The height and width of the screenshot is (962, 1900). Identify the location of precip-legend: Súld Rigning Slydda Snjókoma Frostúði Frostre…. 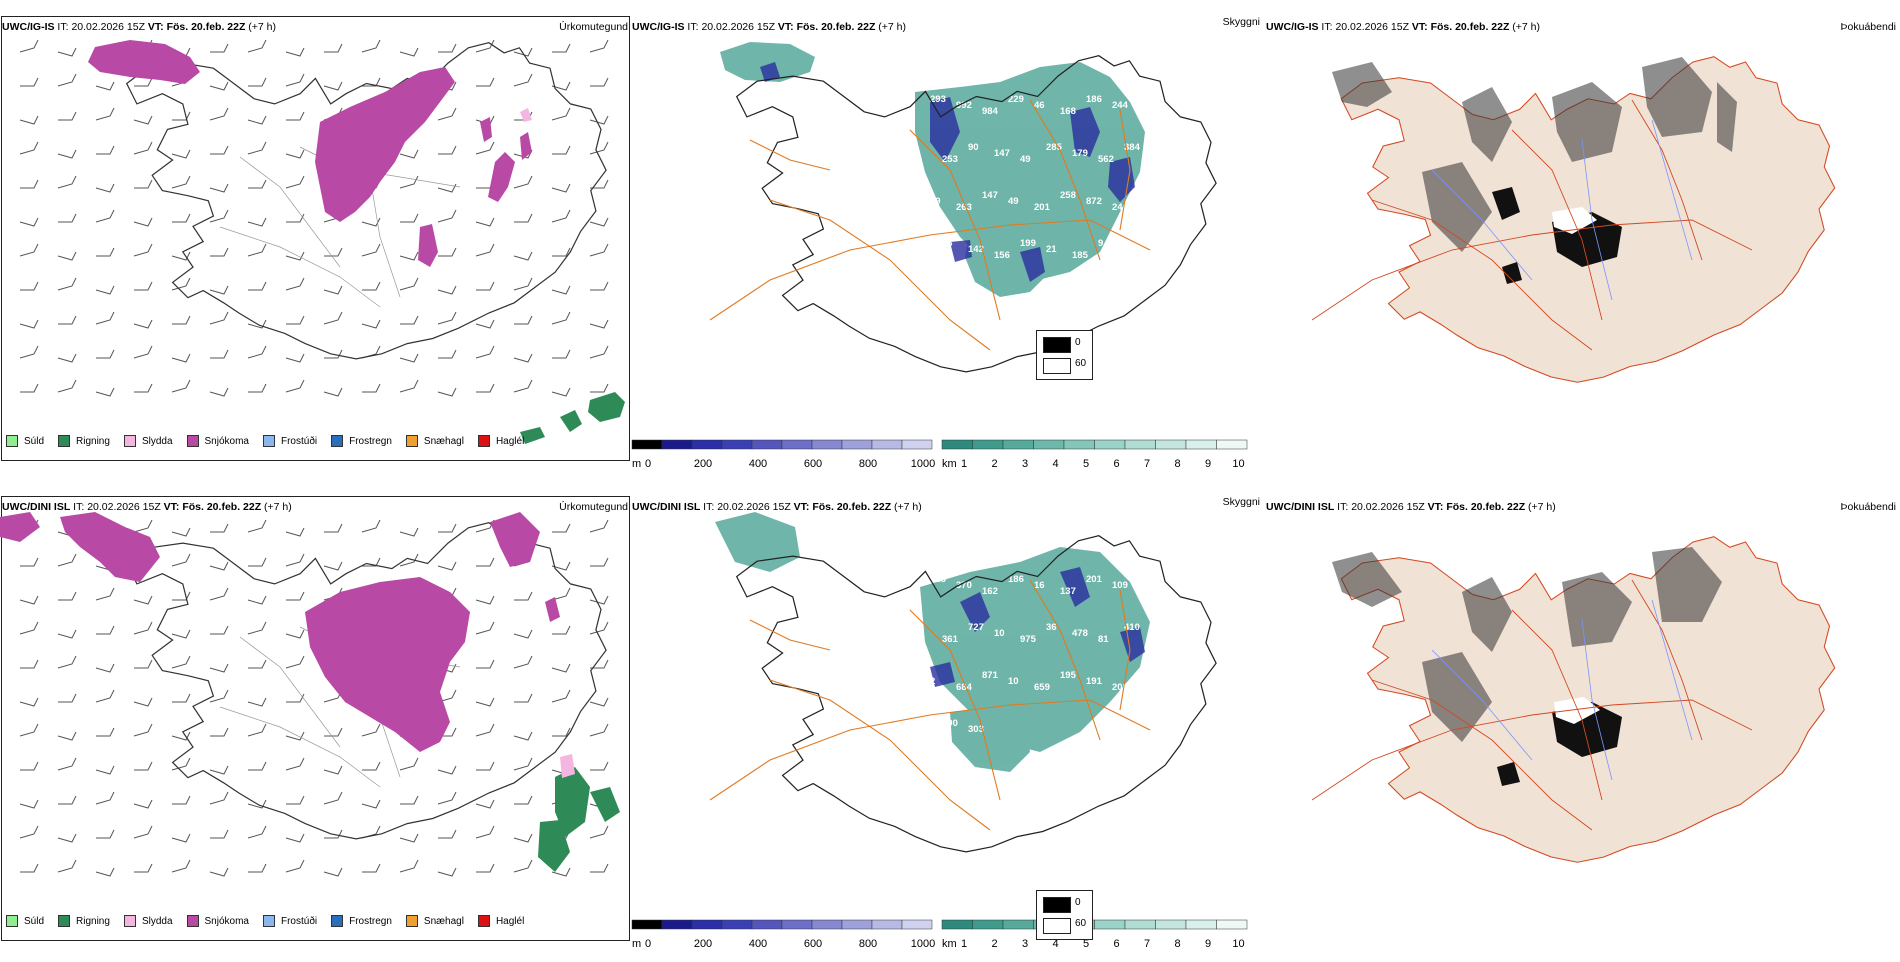
(272, 921).